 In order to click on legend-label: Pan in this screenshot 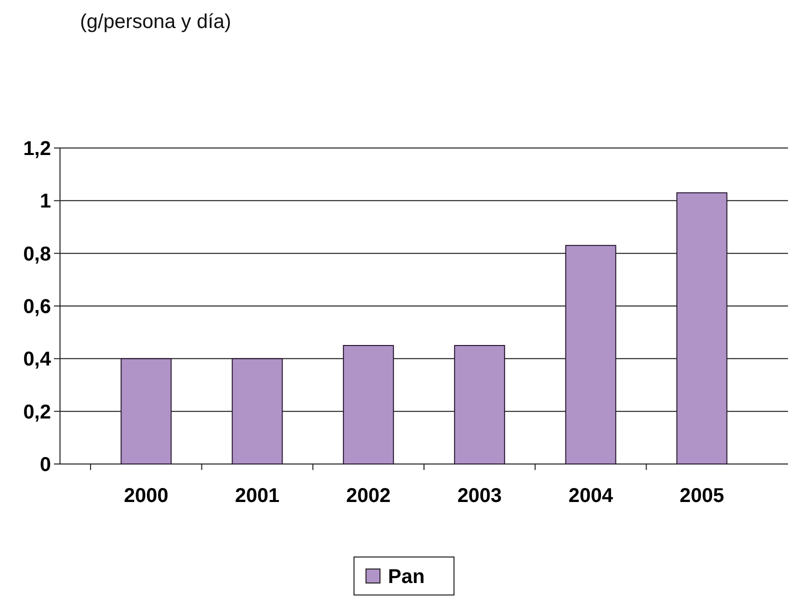, I will do `click(406, 577)`.